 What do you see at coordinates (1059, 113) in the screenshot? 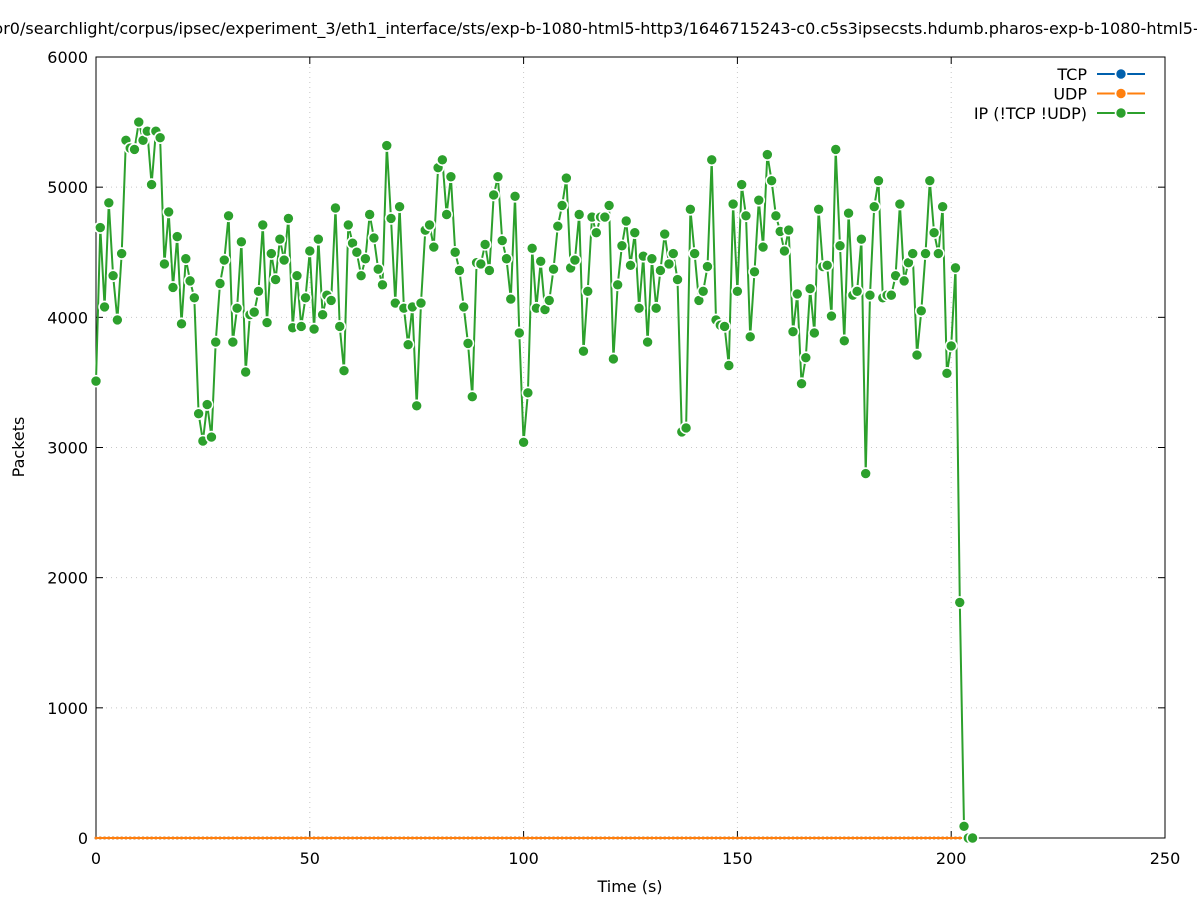
I see `legend-entry-ip-tcp-udp: IP (!TCP !UDP)` at bounding box center [1059, 113].